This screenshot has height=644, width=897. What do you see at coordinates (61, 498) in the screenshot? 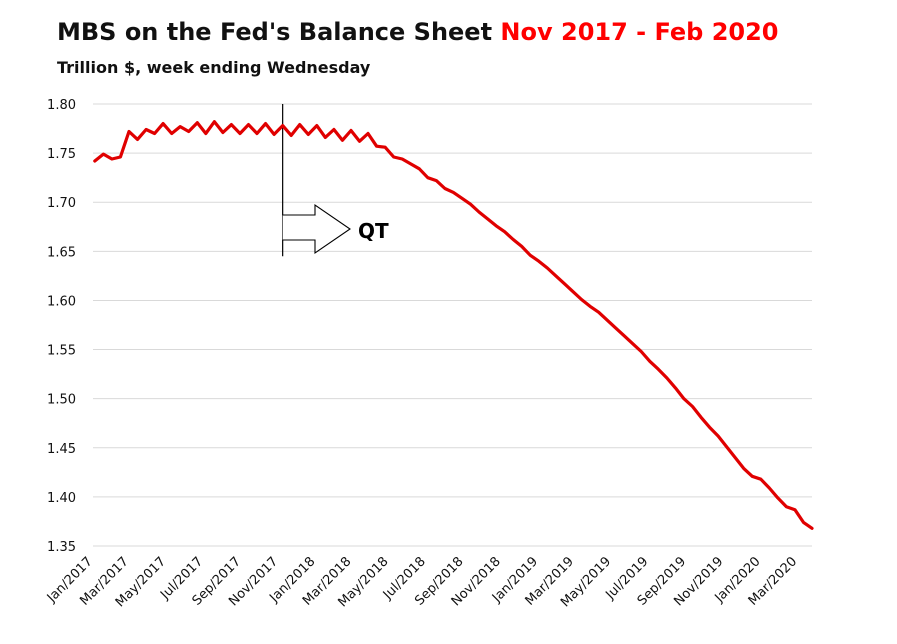
I see `y-tick-label: 1.40` at bounding box center [61, 498].